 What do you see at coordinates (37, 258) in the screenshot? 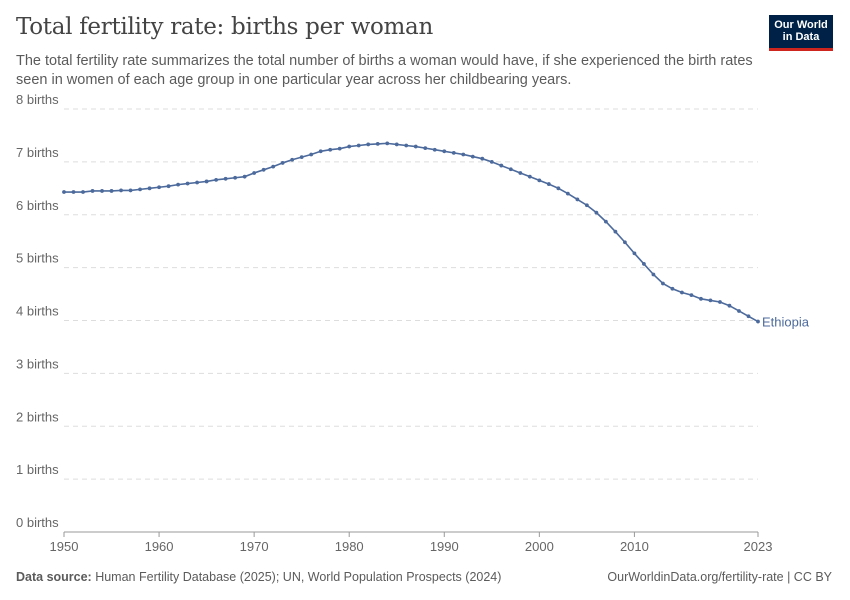
I see `y-tick-label: 5 births` at bounding box center [37, 258].